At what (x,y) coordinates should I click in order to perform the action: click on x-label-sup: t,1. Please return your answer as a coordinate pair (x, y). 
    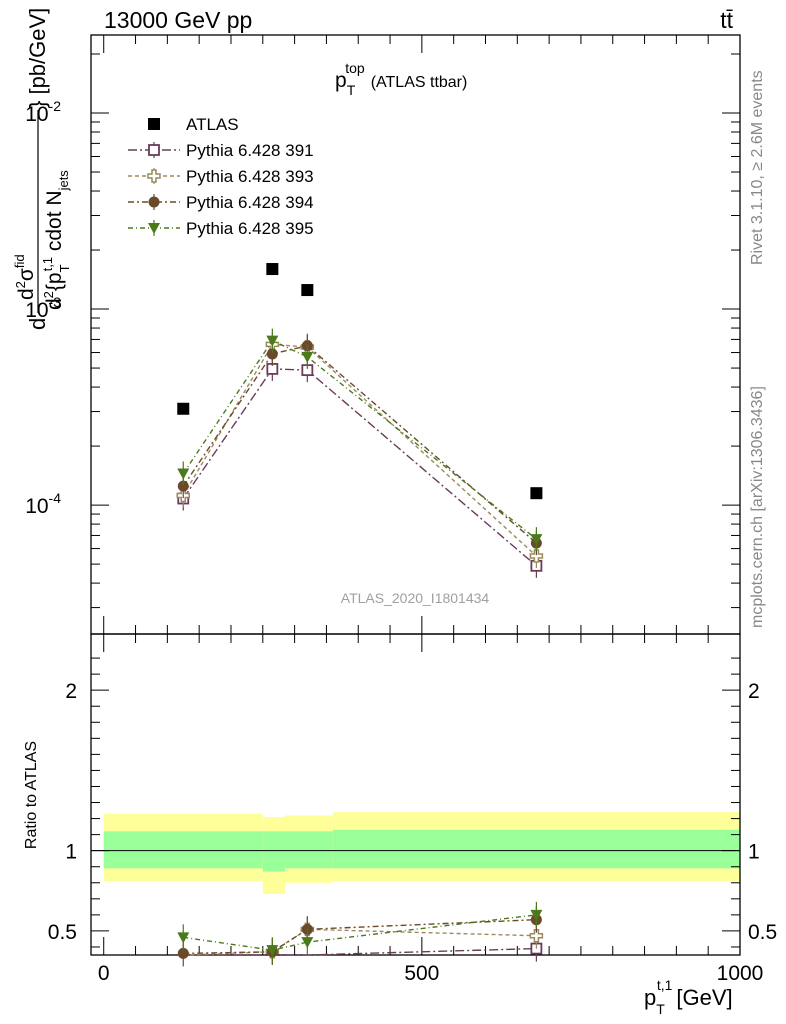
    Looking at the image, I should click on (665, 985).